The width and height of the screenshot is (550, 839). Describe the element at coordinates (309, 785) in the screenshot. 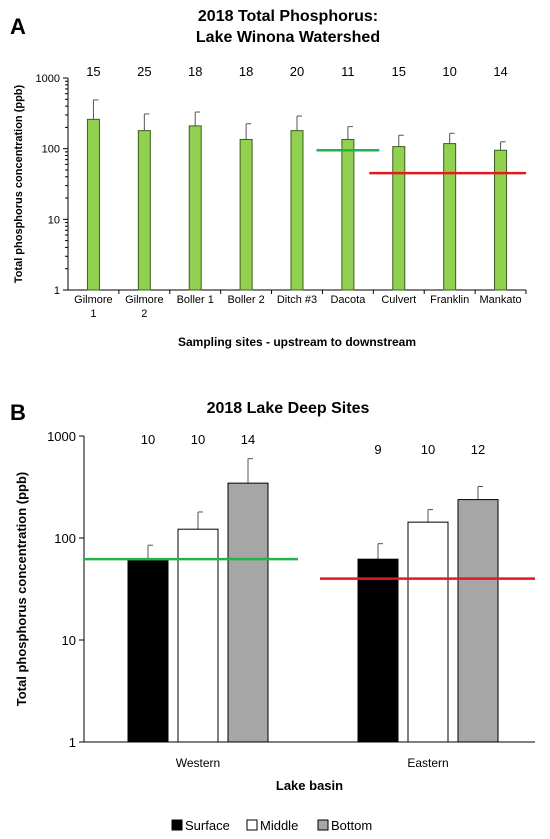

I see `x-axis-label-b: Lake basin` at that location.